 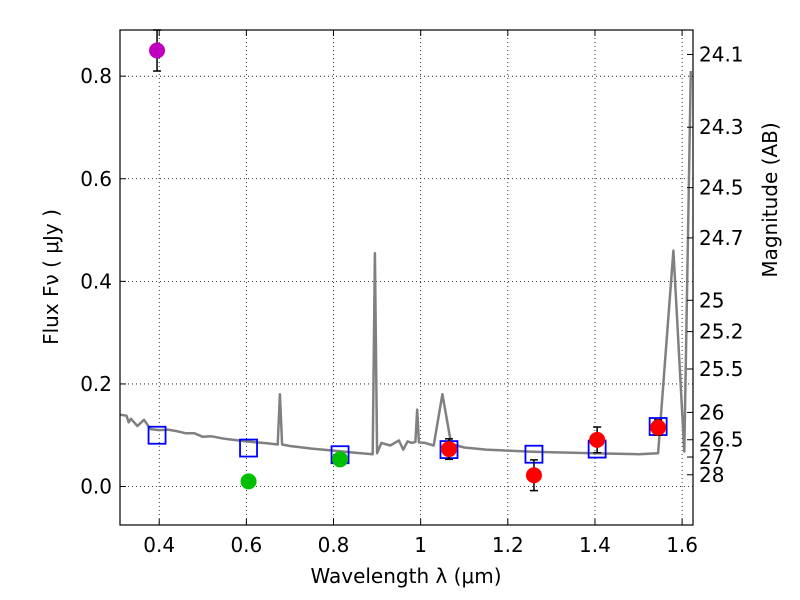 I want to click on x-tick-label: 1.6, so click(x=682, y=545).